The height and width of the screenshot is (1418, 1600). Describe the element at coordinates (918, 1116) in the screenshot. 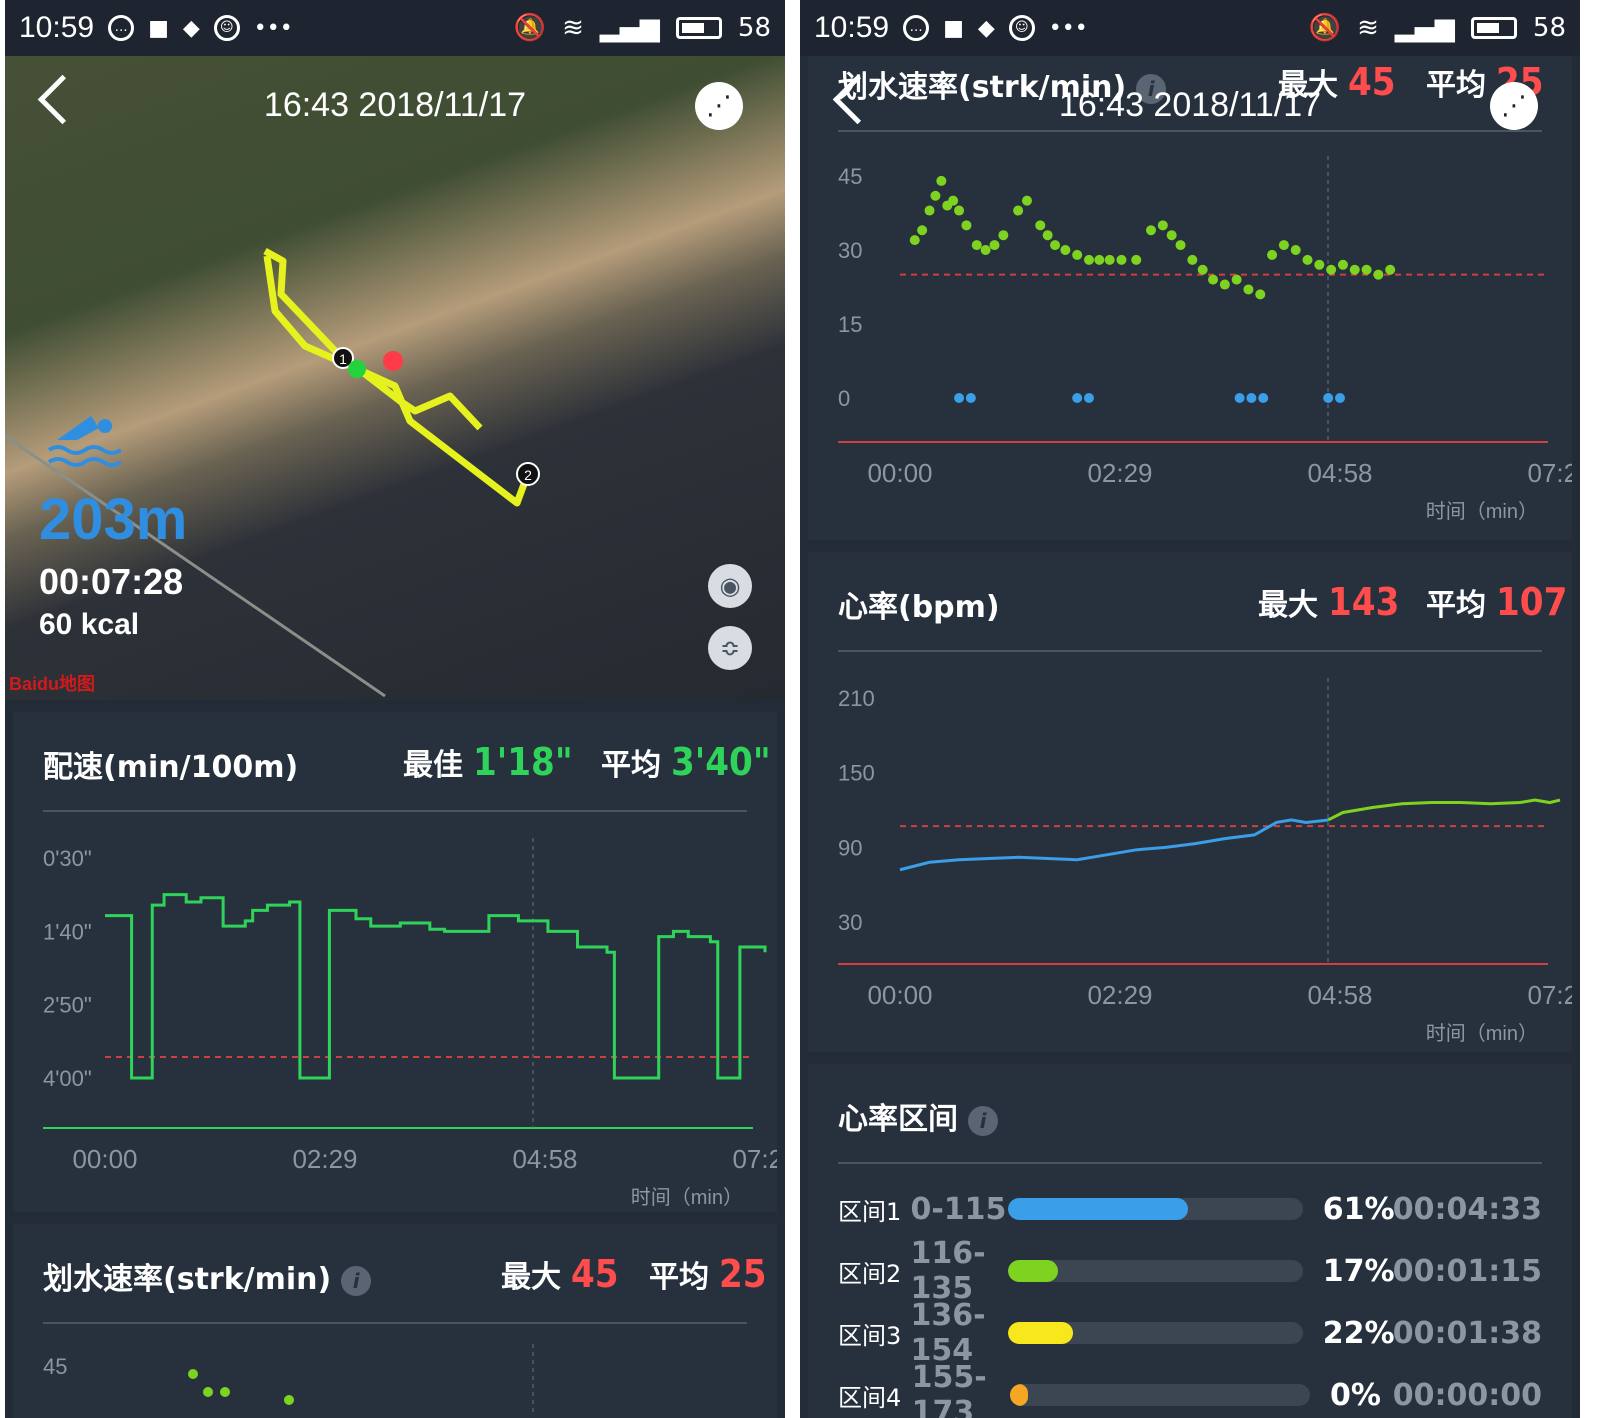

I see `zones-title: 心率区间 i` at that location.